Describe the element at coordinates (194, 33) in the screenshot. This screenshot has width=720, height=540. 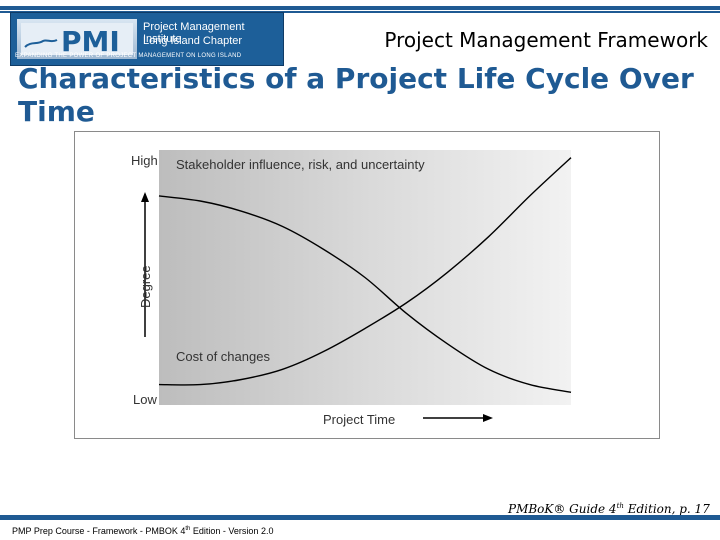
I see `logo-org-line1: Project Management Institute` at that location.